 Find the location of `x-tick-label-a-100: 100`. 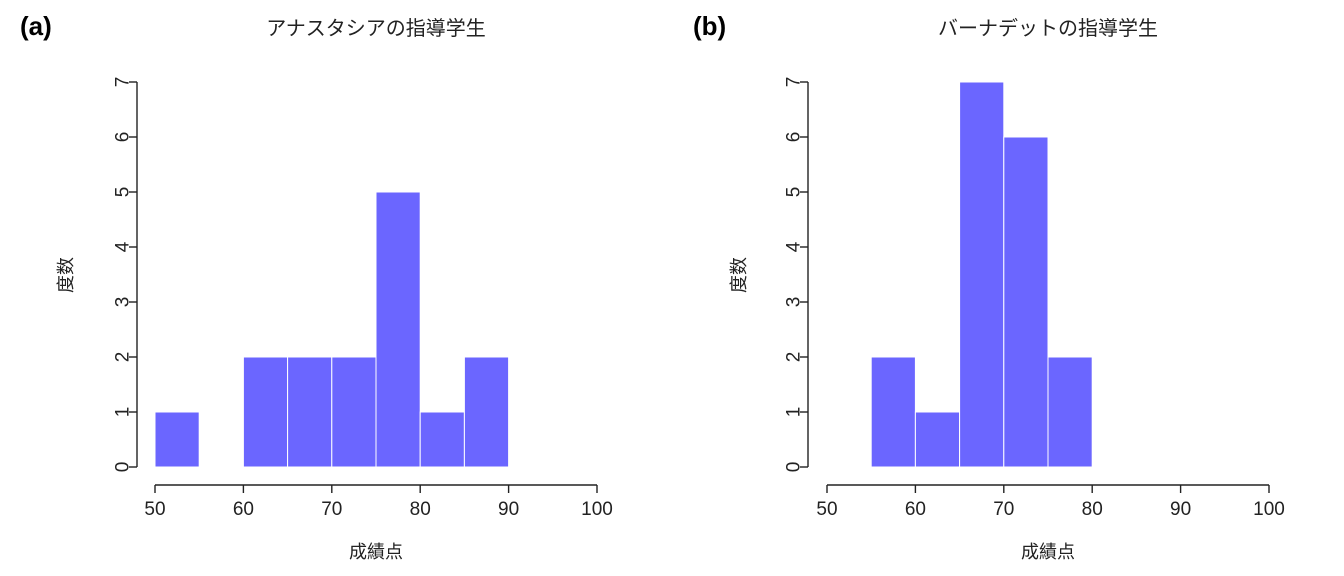

x-tick-label-a-100: 100 is located at coordinates (597, 509).